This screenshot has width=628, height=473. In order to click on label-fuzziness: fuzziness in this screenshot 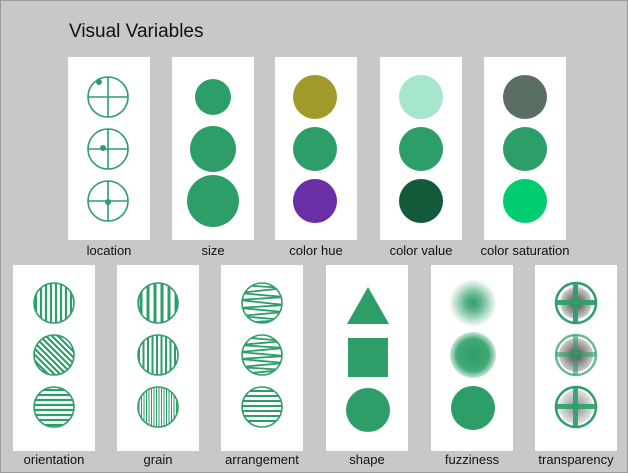, I will do `click(472, 459)`.